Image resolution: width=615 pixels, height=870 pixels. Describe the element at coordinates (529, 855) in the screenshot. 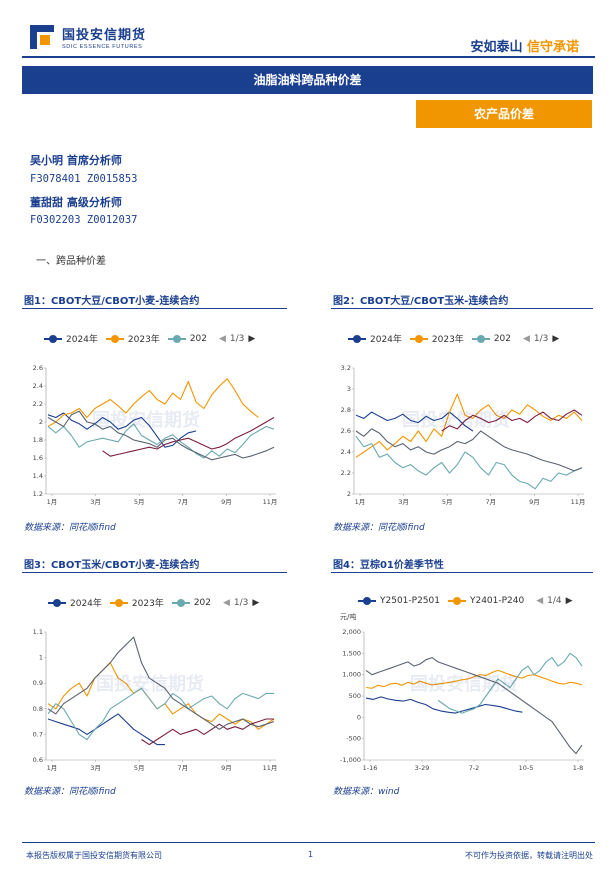

I see `footer-disclaimer: 不可作为投资依据，转载请注明出处` at that location.